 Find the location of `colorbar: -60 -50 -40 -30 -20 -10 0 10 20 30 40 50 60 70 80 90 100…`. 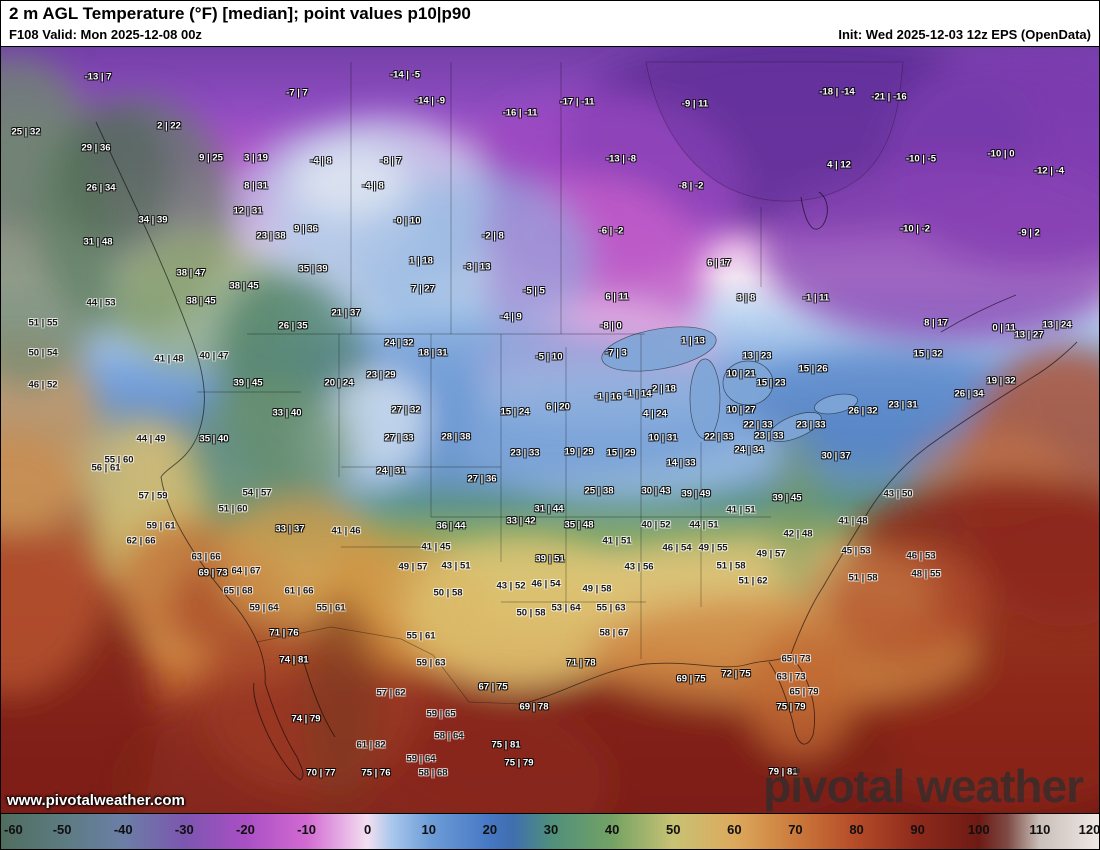

colorbar: -60 -50 -40 -30 -20 -10 0 10 20 30 40 50 60 70 80 90 100… is located at coordinates (550, 831).